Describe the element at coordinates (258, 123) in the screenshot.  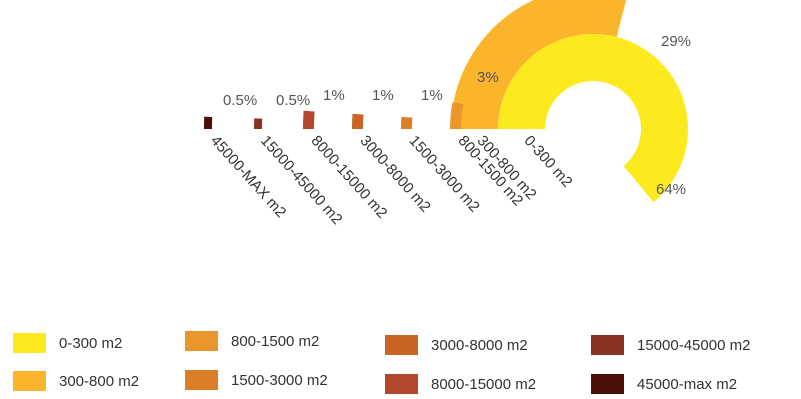
I see `bar-15000-45000-m2` at that location.